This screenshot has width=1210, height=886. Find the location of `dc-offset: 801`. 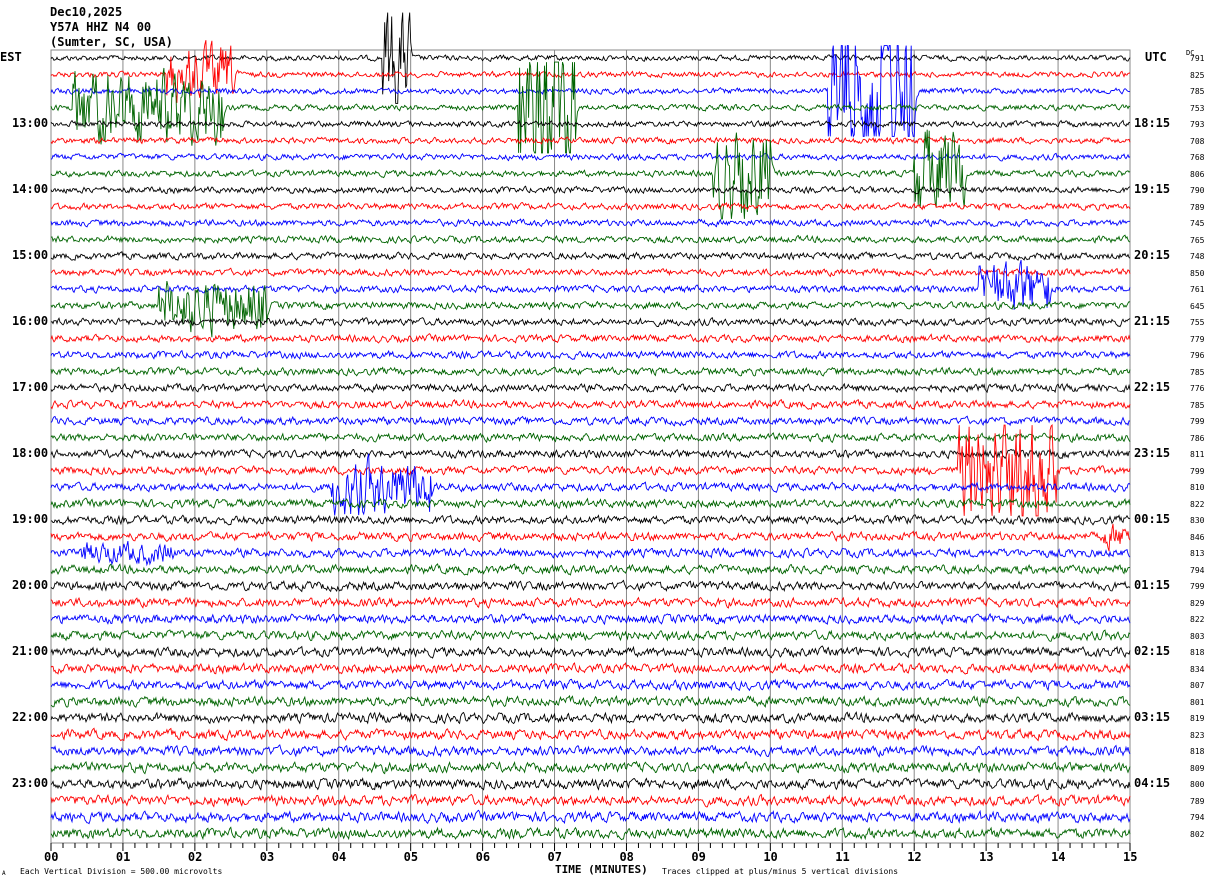

dc-offset: 801 is located at coordinates (1197, 702).